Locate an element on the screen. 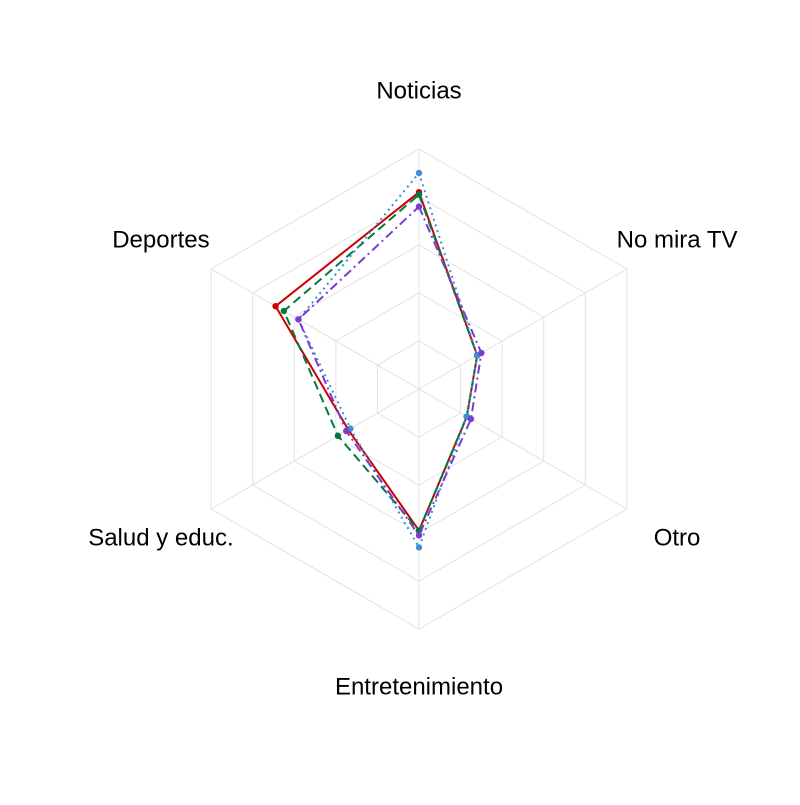  radar-series is located at coordinates (378, 360).